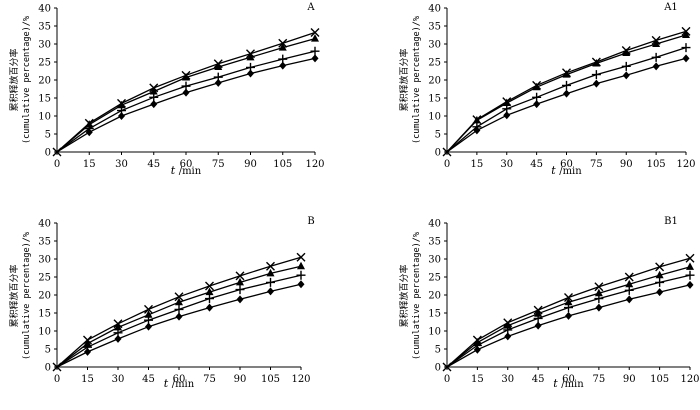  What do you see at coordinates (218, 164) in the screenshot?
I see `x-tick-label: 75` at bounding box center [218, 164].